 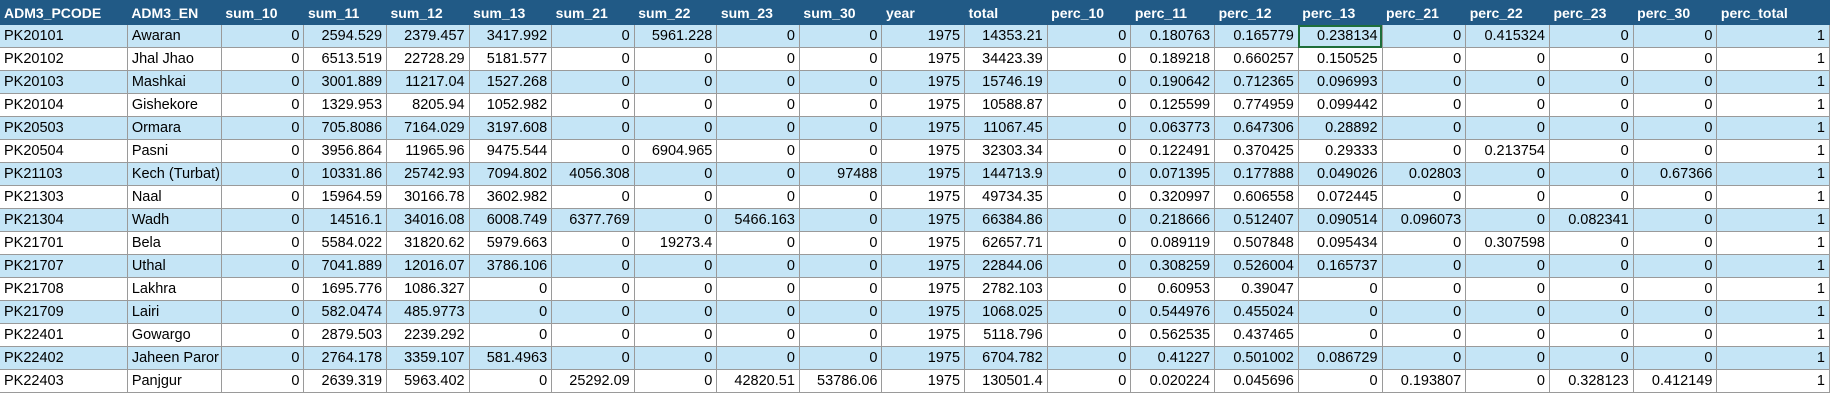 What do you see at coordinates (345, 312) in the screenshot?
I see `table-cell: 582.0474` at bounding box center [345, 312].